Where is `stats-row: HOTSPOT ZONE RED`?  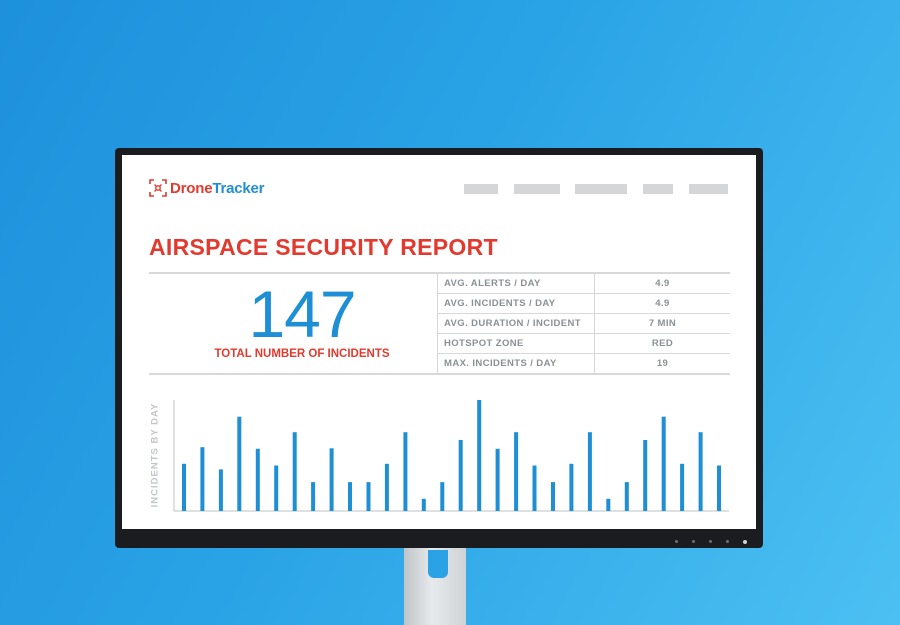
stats-row: HOTSPOT ZONE RED is located at coordinates (583, 343).